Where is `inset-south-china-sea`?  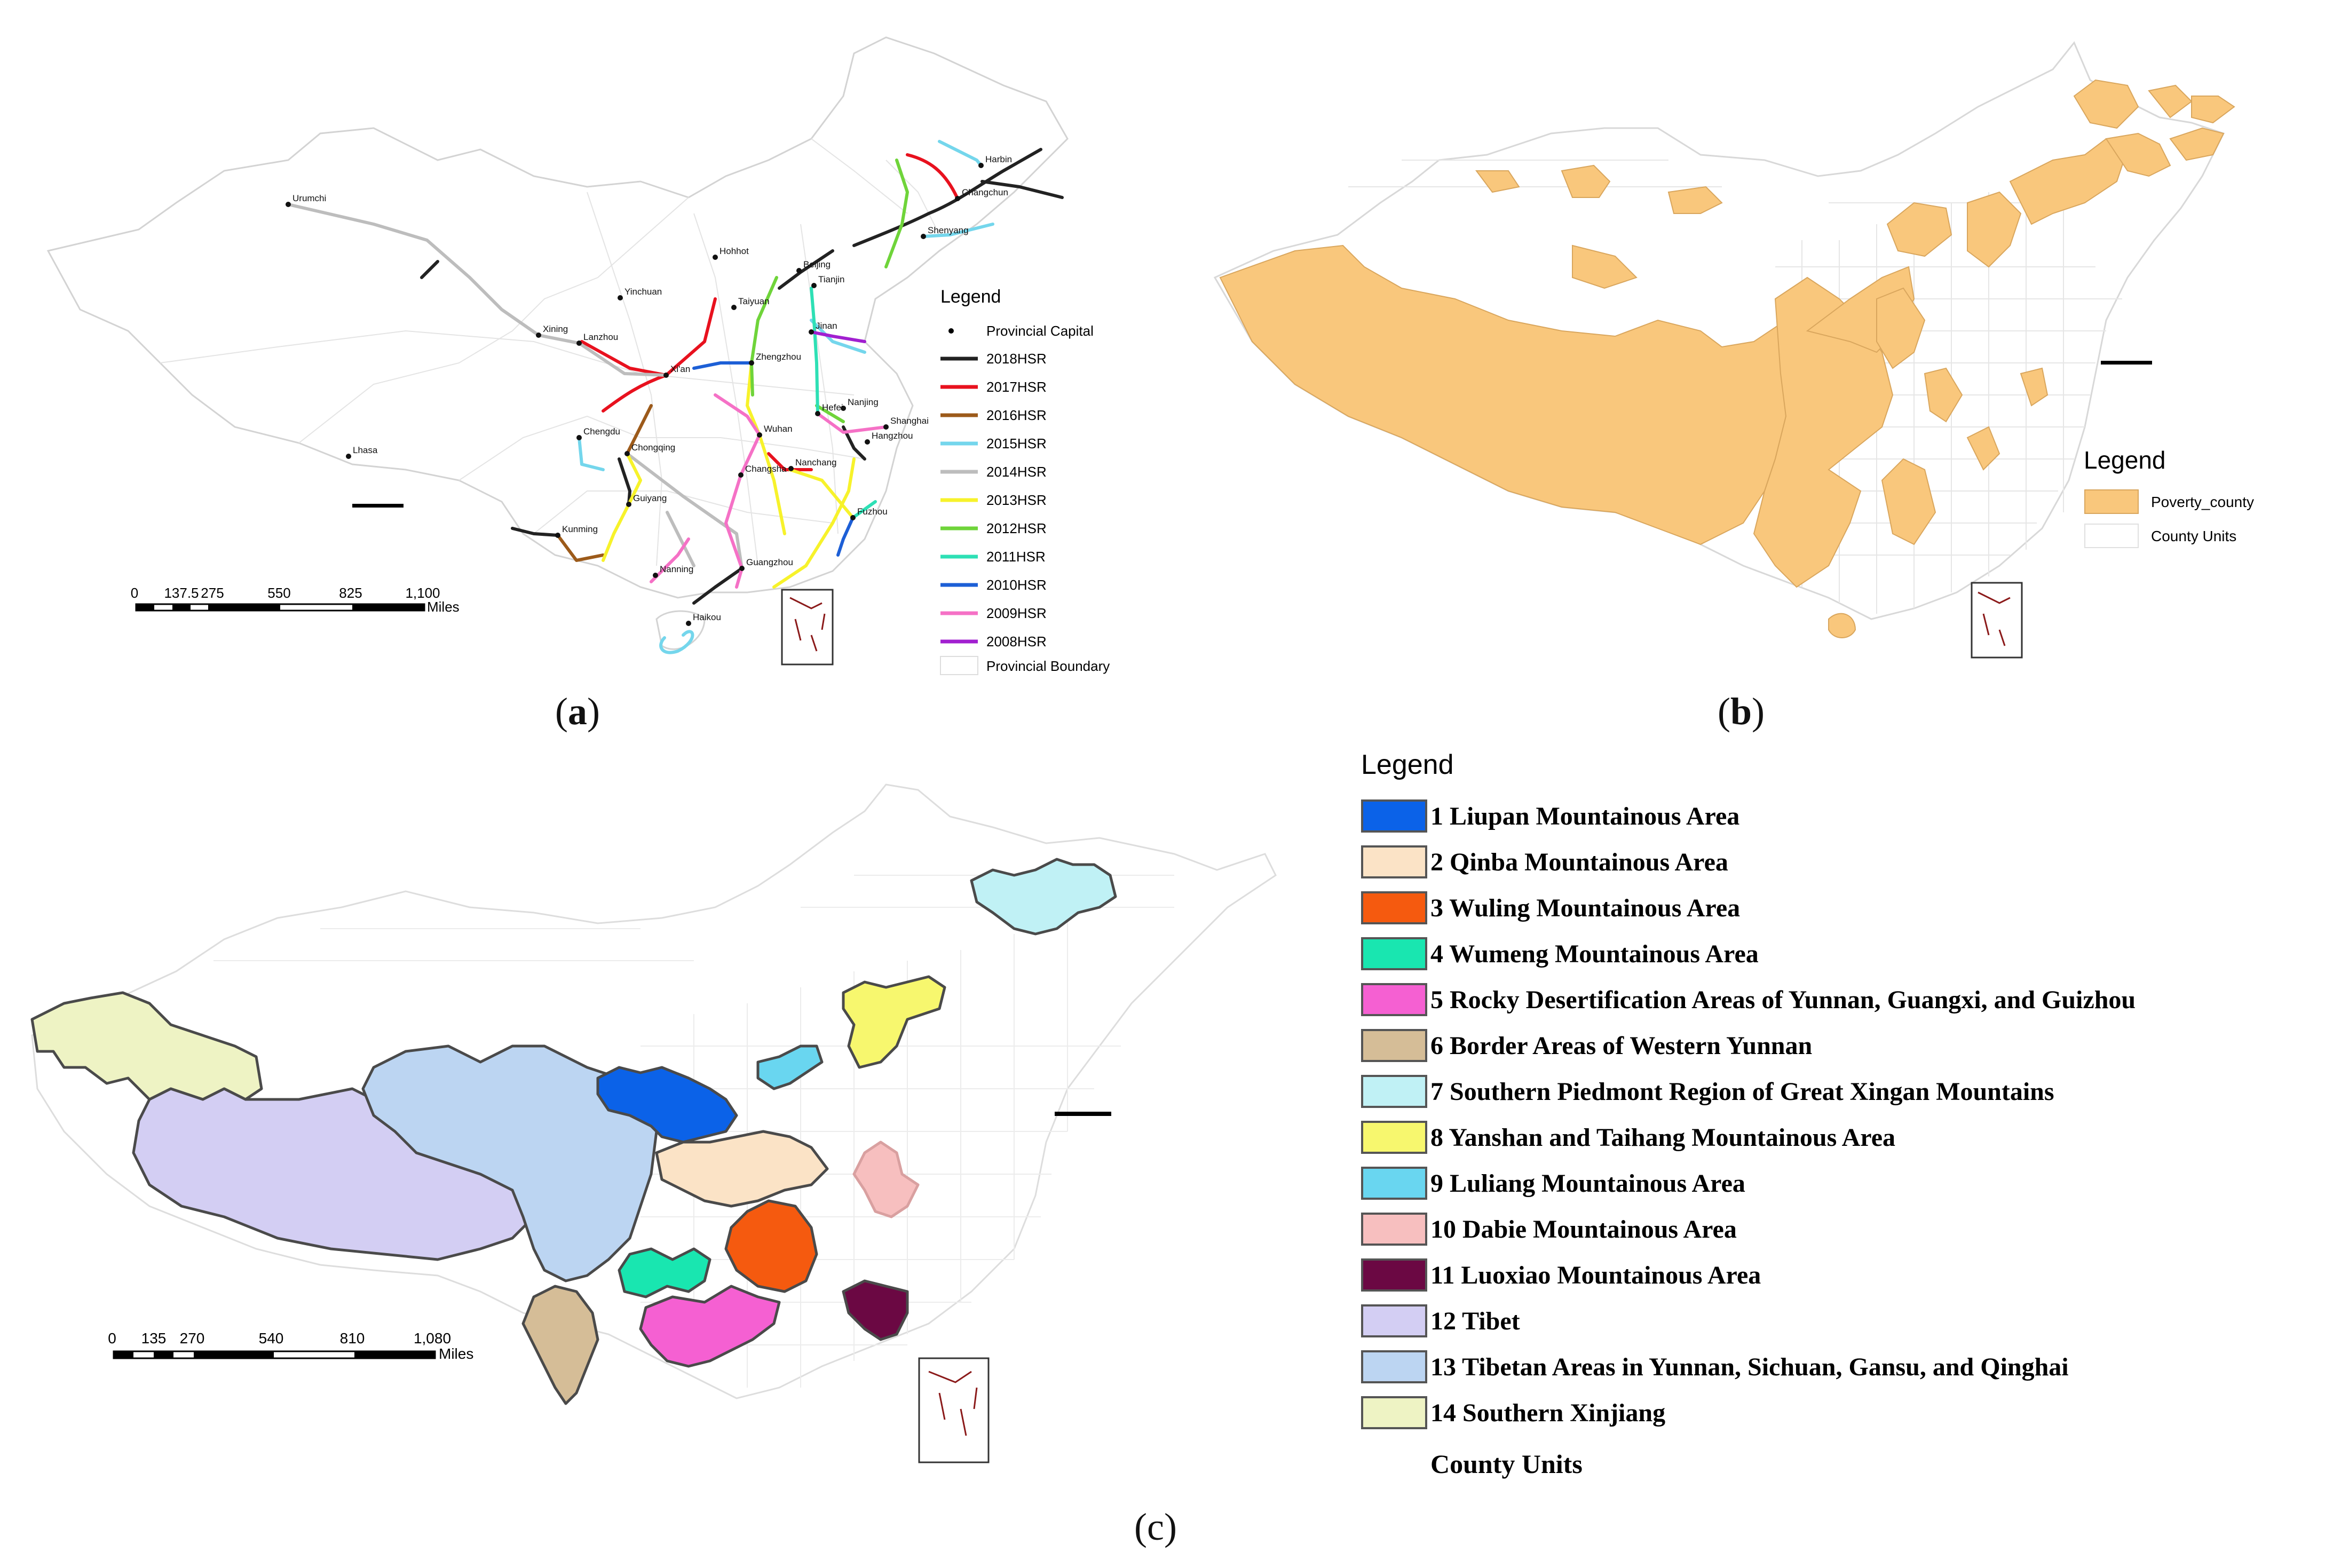 inset-south-china-sea is located at coordinates (1997, 621).